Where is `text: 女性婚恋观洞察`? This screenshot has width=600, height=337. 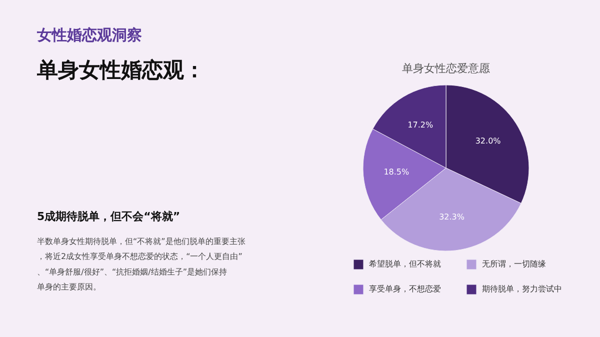
text: 女性婚恋观洞察 is located at coordinates (89, 35).